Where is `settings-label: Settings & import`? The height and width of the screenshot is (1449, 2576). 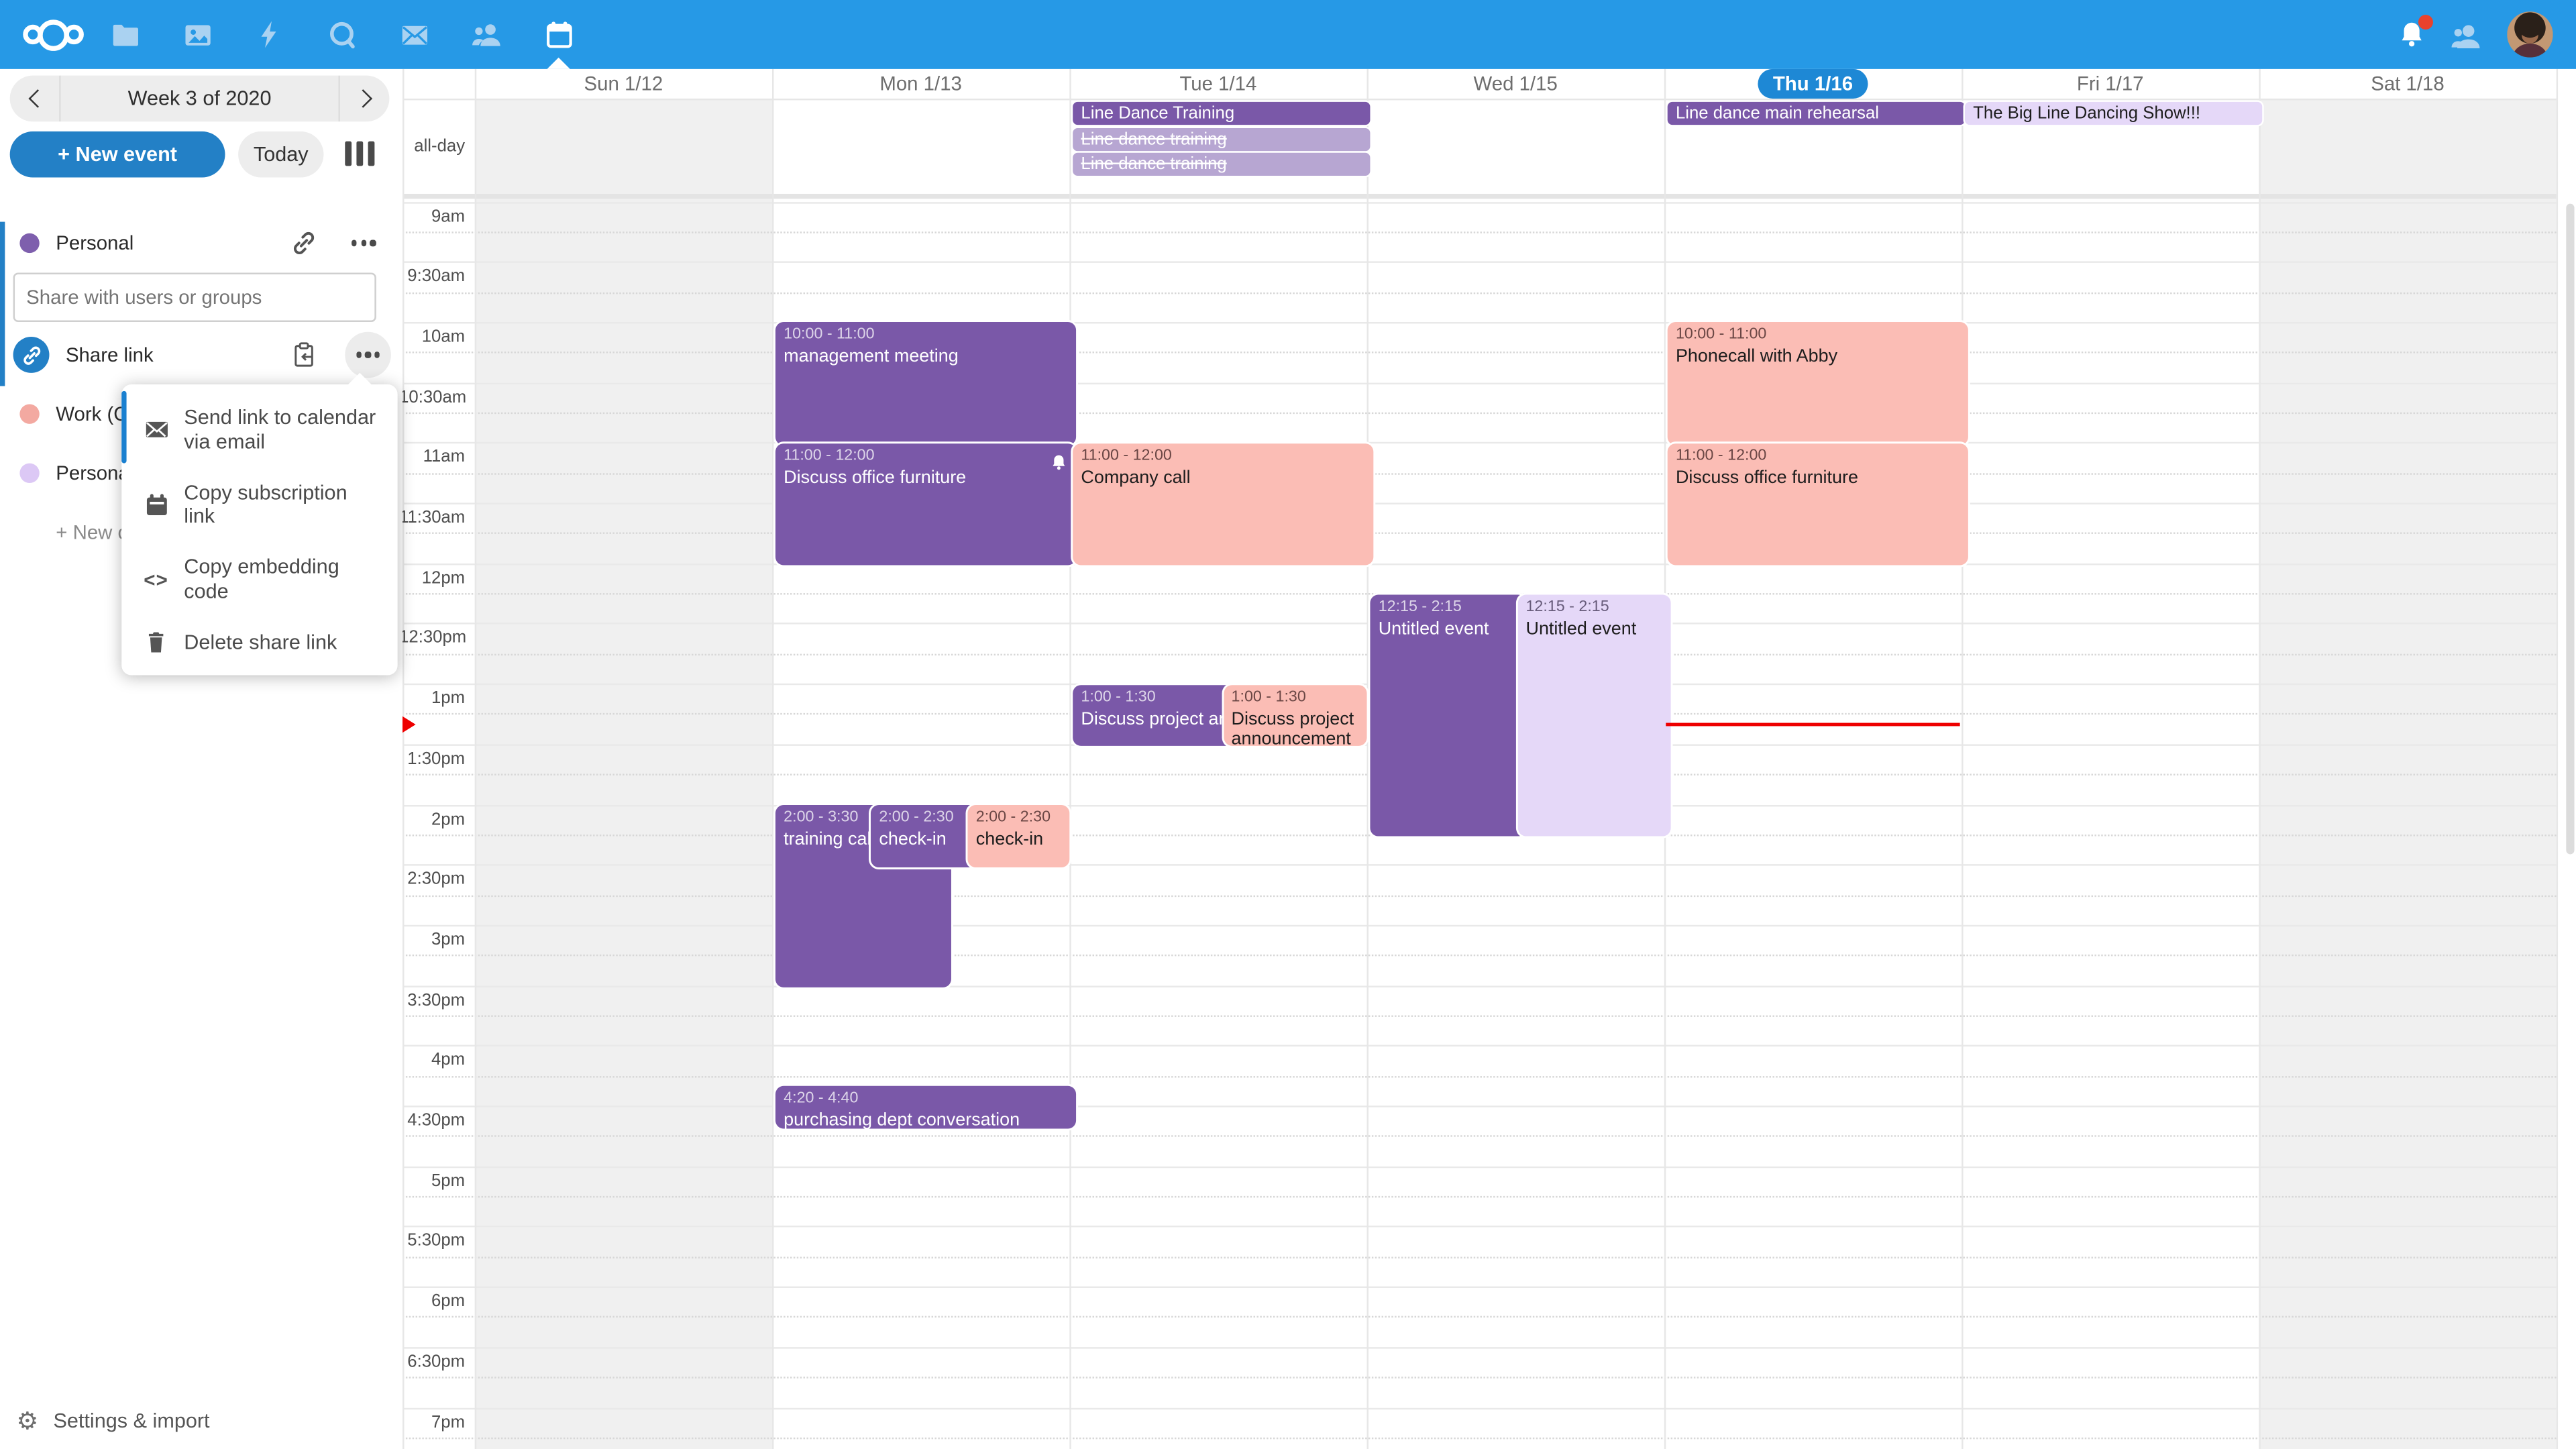
settings-label: Settings & import is located at coordinates (131, 1421).